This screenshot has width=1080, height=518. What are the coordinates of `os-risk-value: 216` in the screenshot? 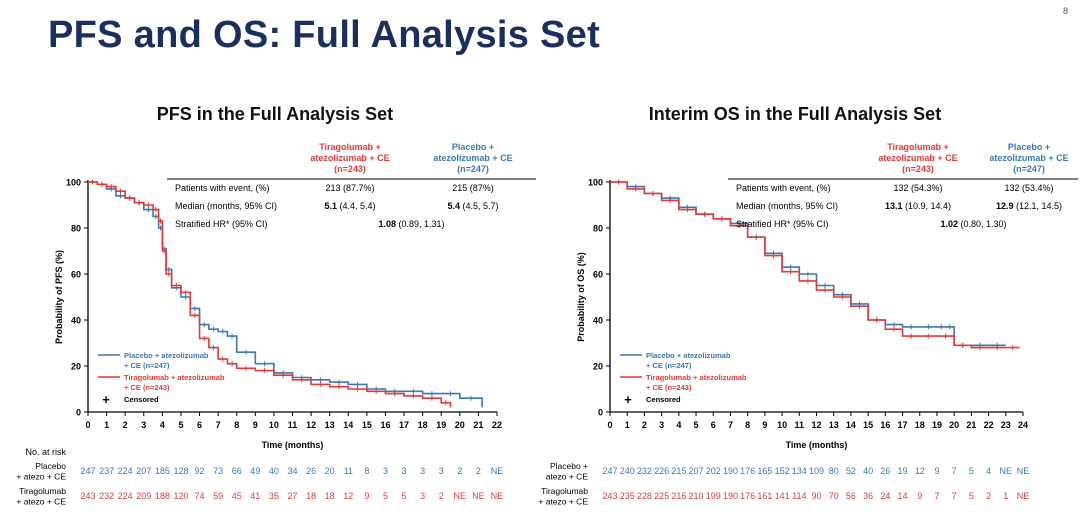 It's located at (678, 496).